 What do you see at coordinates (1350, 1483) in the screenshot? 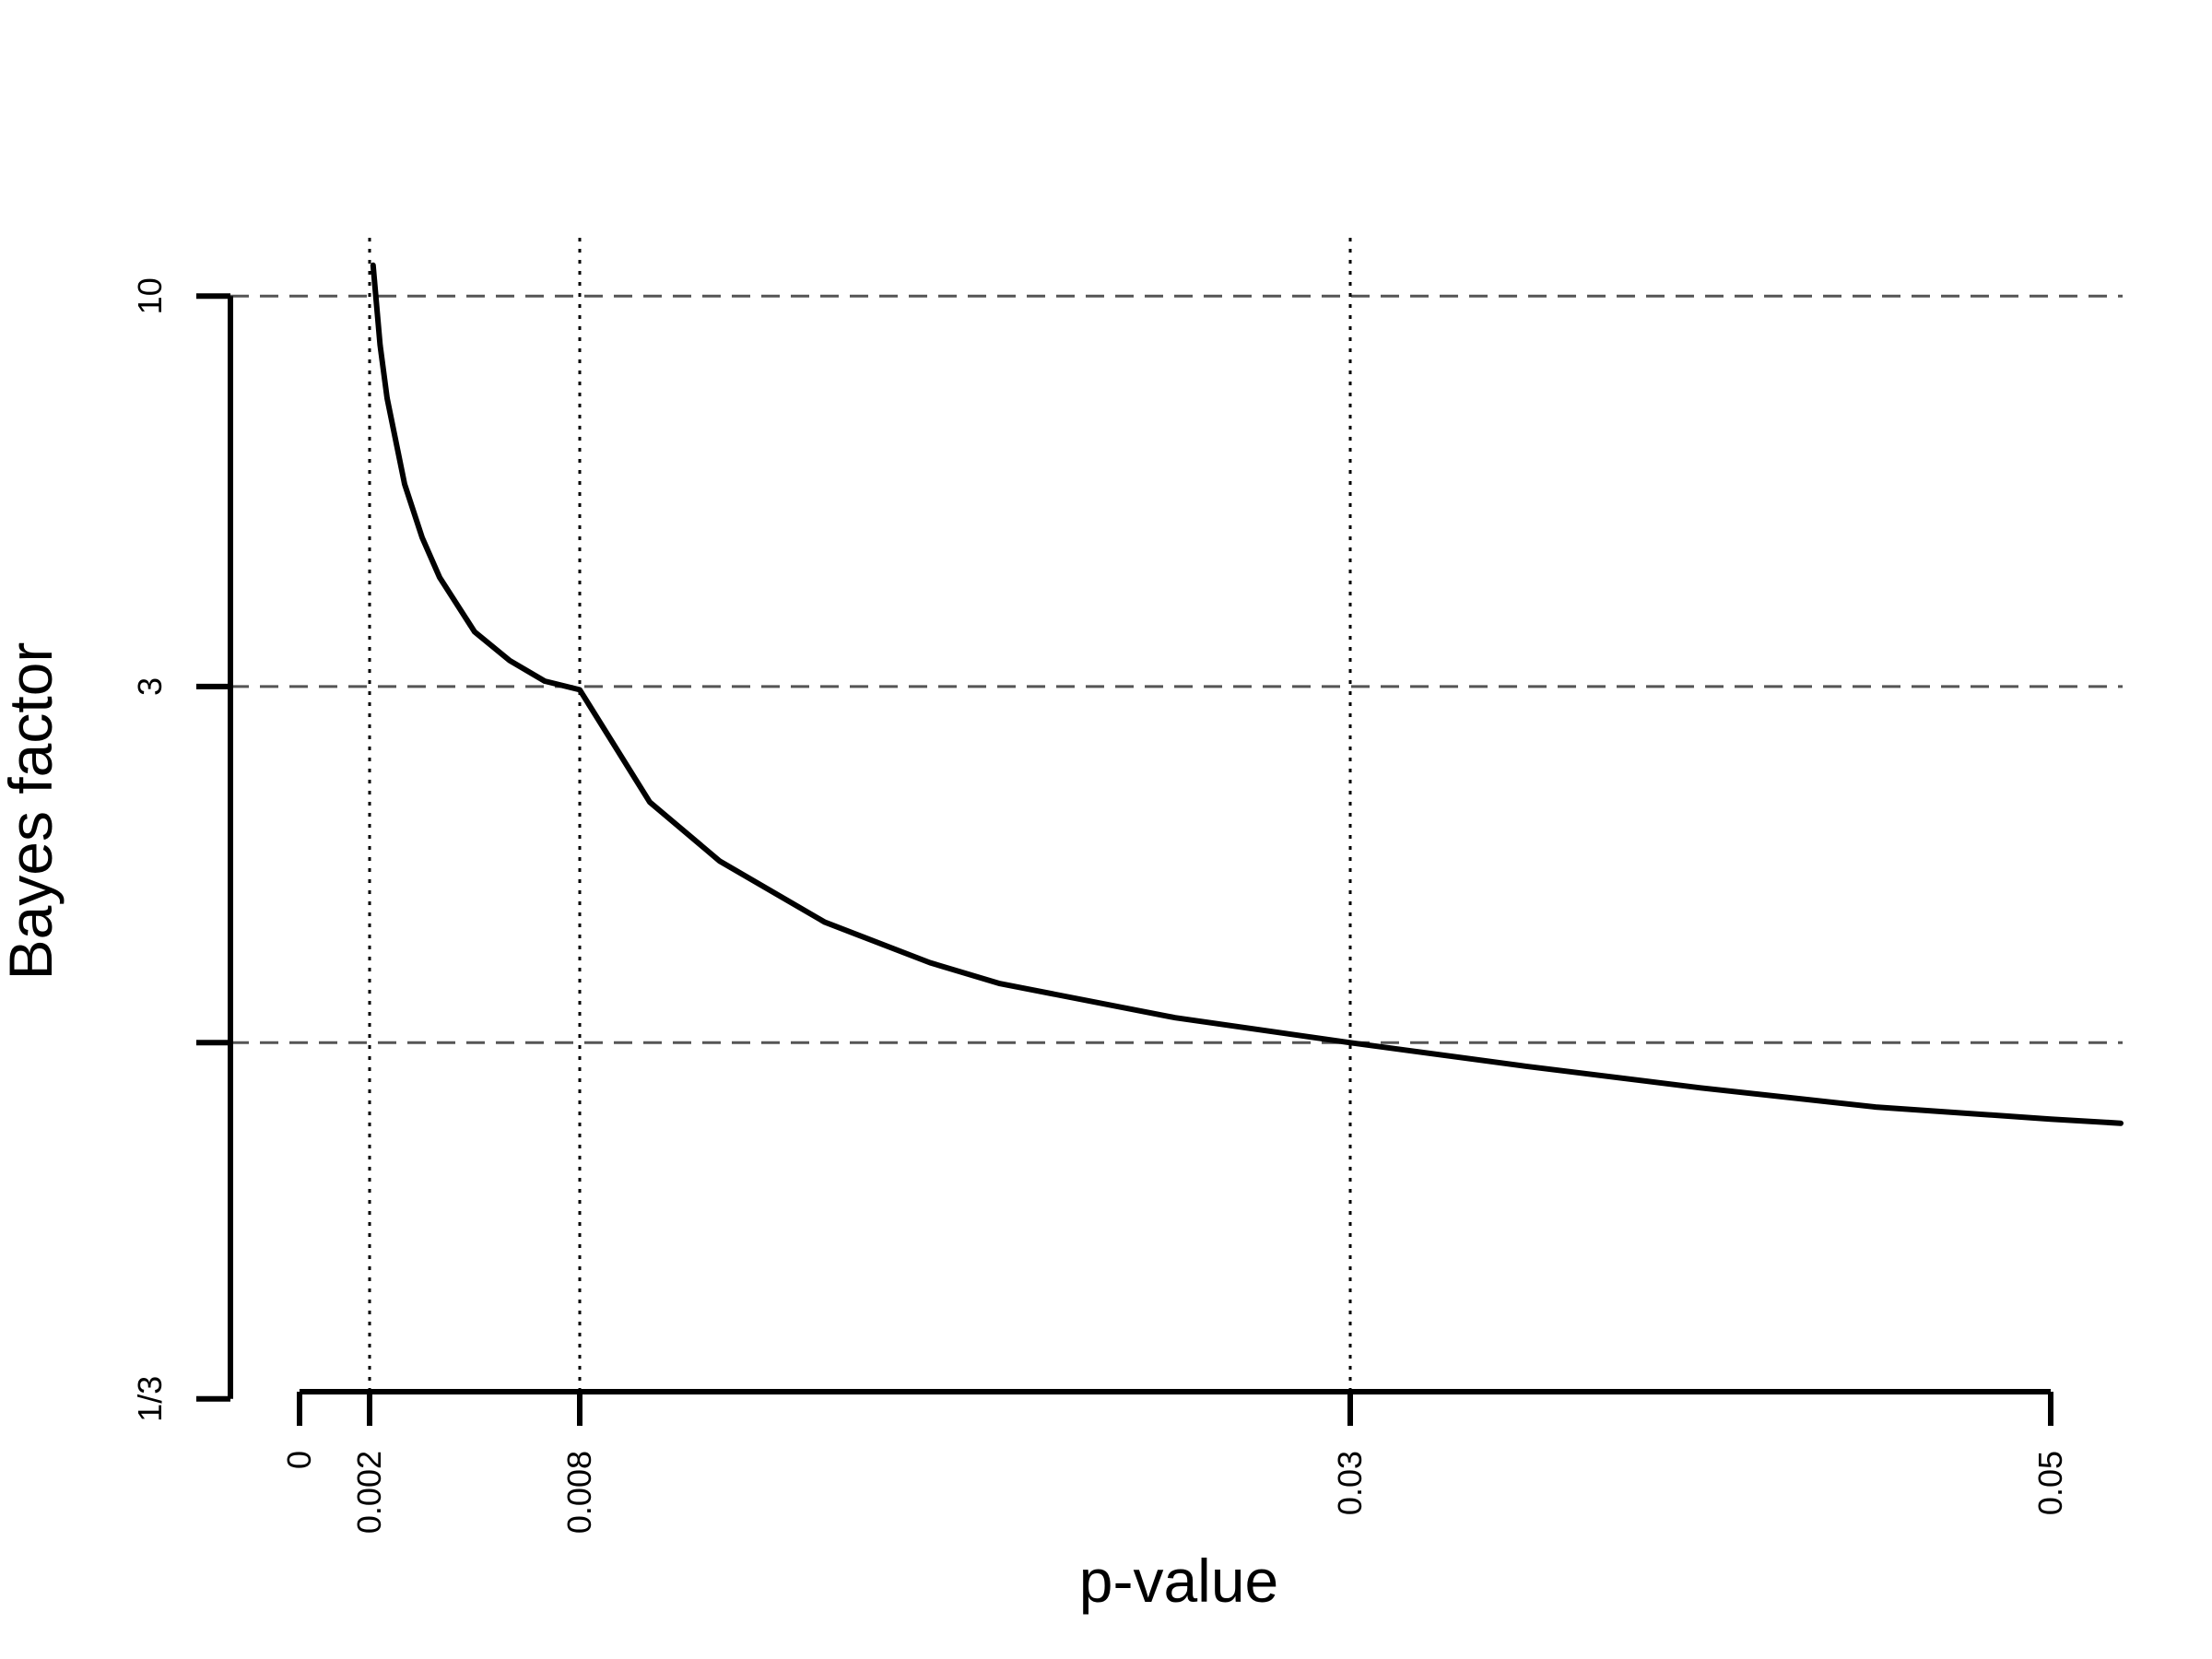
I see `x-tick-label-3: 0.03` at bounding box center [1350, 1483].